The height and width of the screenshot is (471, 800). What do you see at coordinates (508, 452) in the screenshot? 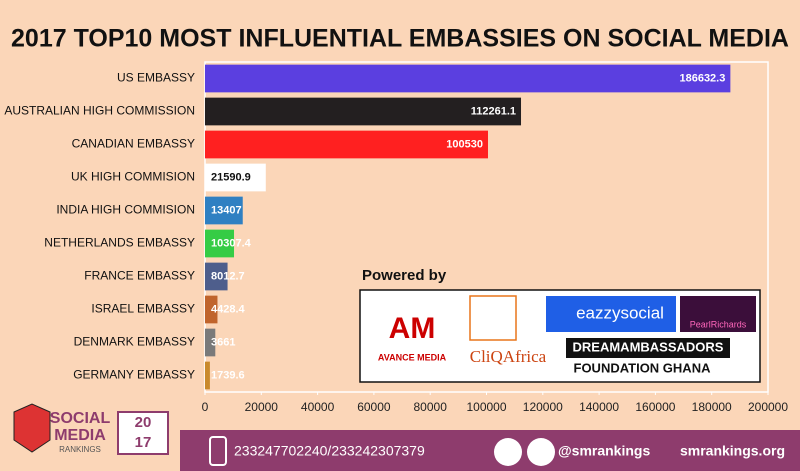
I see `twitter-icon` at bounding box center [508, 452].